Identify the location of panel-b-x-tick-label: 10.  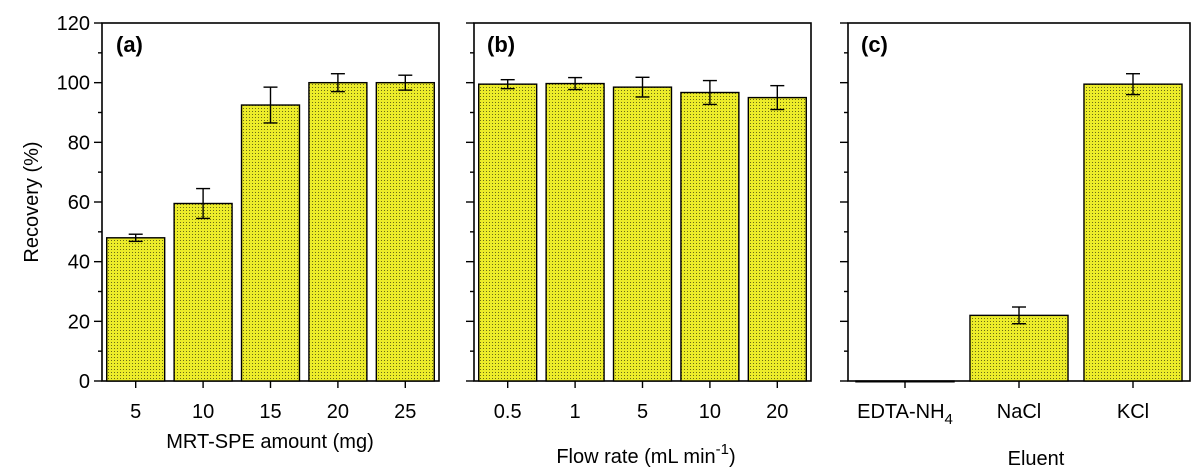
(710, 412).